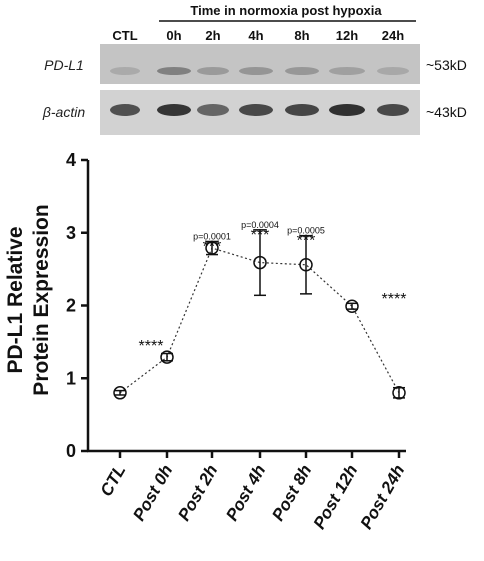  I want to click on y-axis-label-line-2: Protein Expression, so click(41, 299).